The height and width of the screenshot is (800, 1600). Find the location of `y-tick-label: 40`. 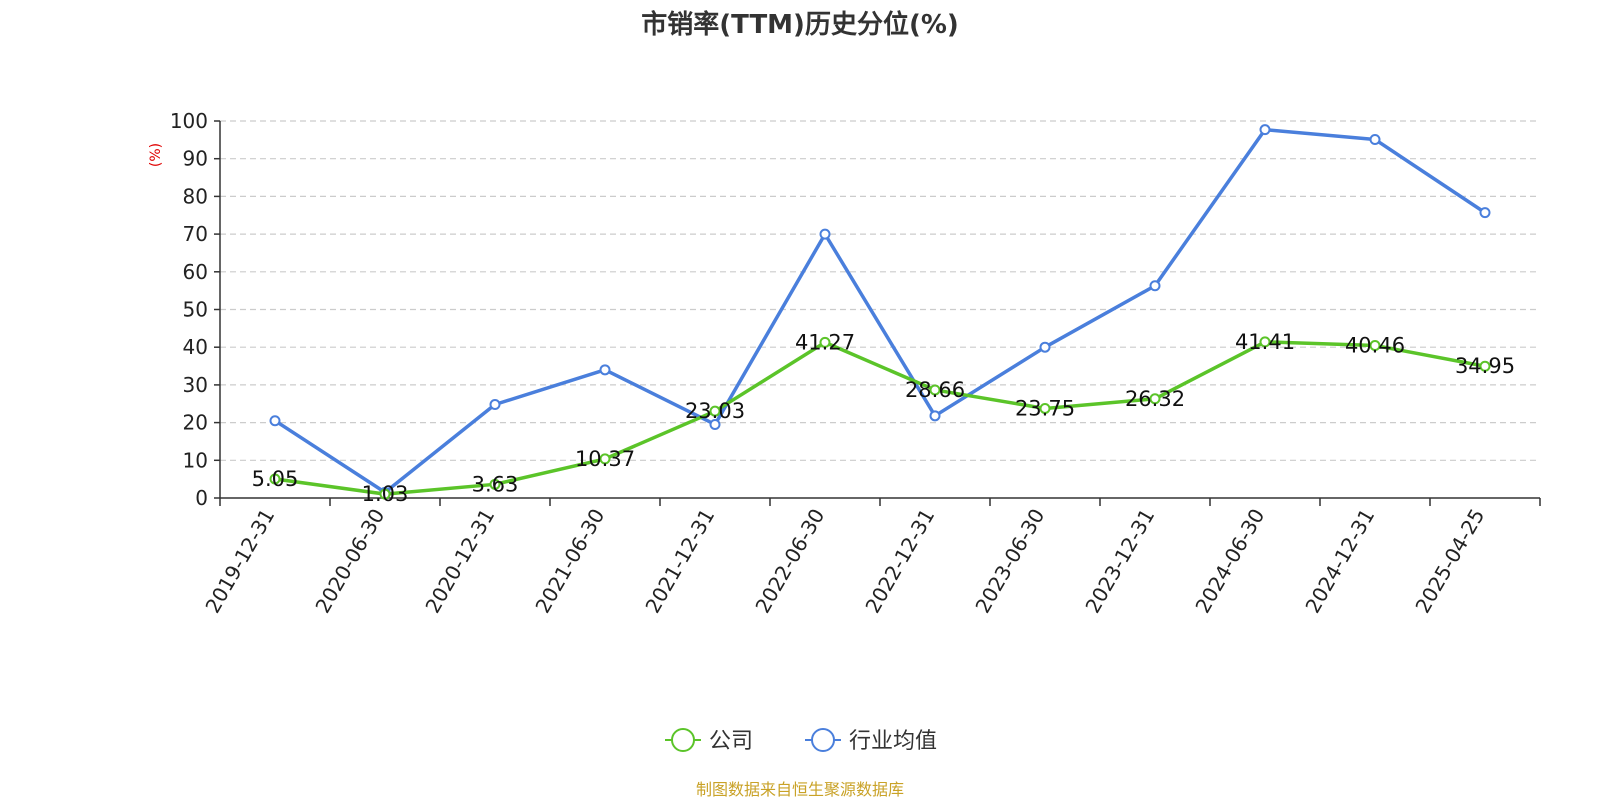

y-tick-label: 40 is located at coordinates (195, 347).